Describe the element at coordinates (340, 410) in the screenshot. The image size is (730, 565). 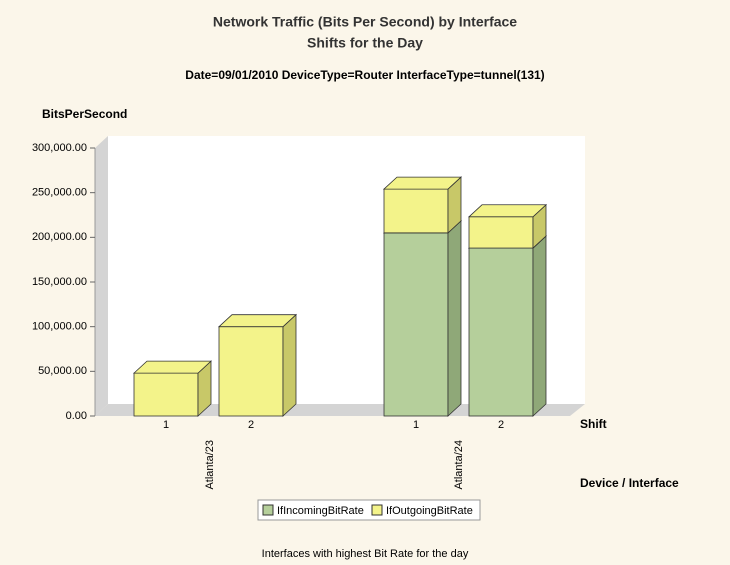
I see `floor` at that location.